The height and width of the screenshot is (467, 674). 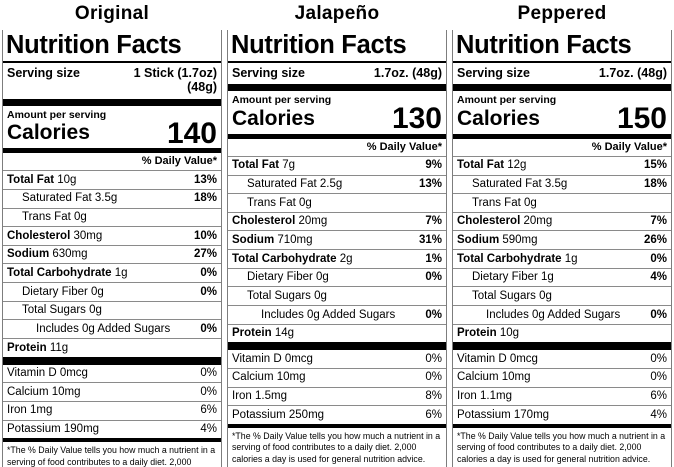 What do you see at coordinates (292, 258) in the screenshot?
I see `nutrient-name: Total Carbohydrate 2g` at bounding box center [292, 258].